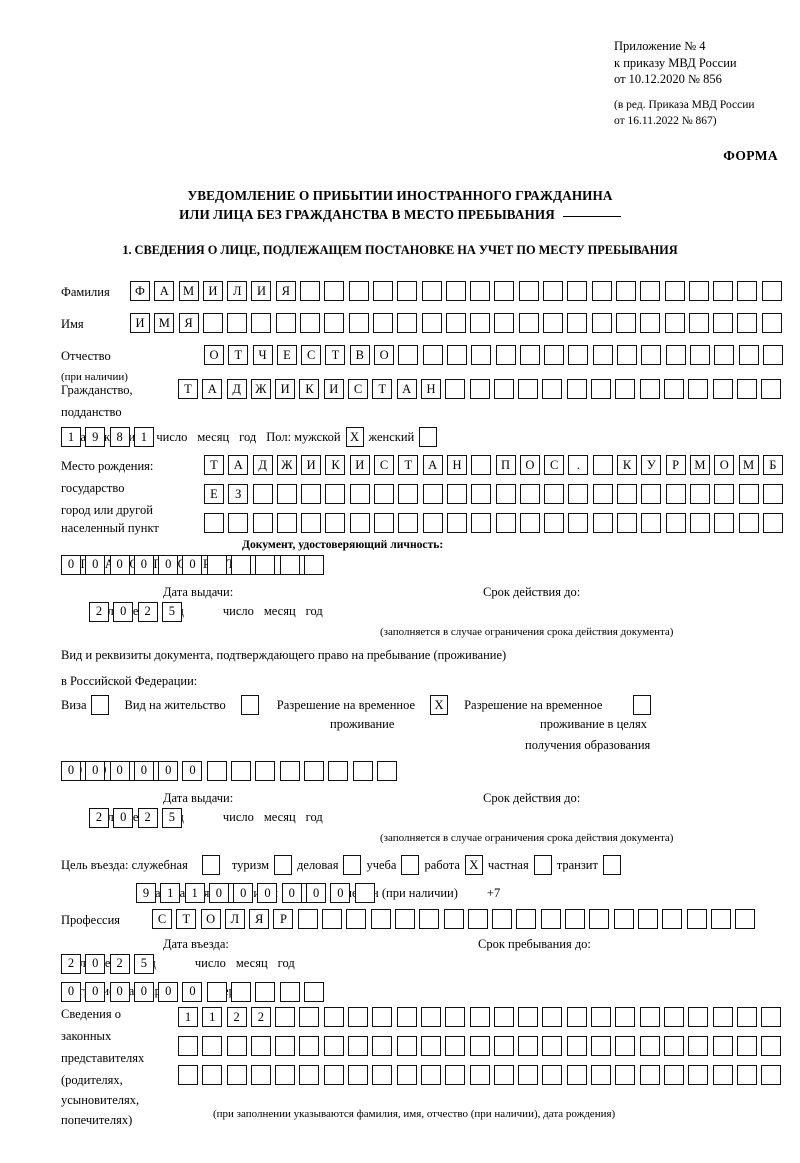 This screenshot has height=1163, width=800. Describe the element at coordinates (456, 465) in the screenshot. I see `char-cell: Н` at that location.